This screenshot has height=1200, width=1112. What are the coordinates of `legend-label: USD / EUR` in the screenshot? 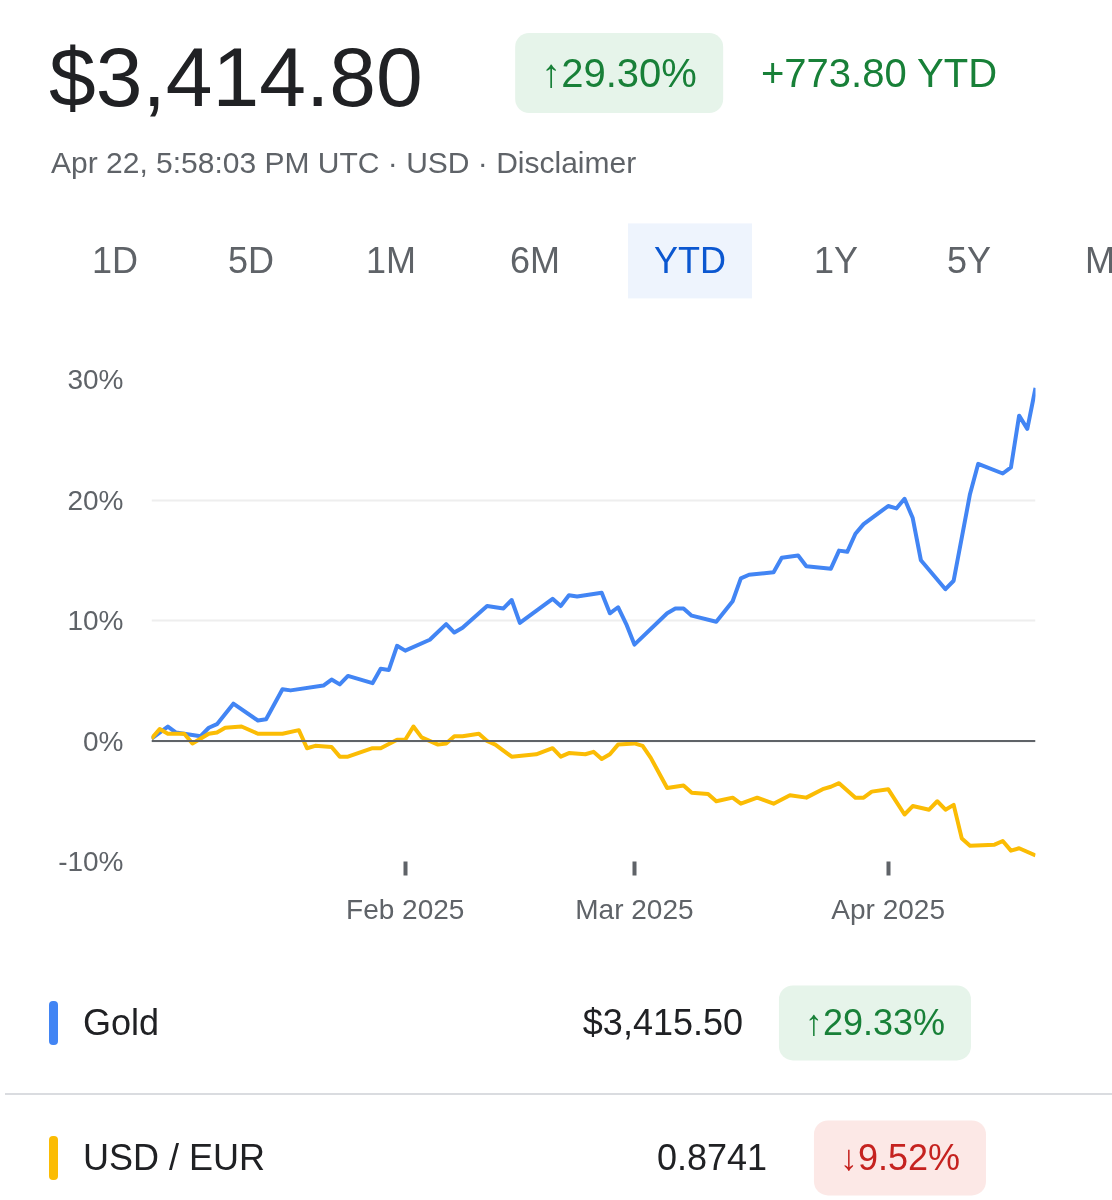 It's located at (174, 1158).